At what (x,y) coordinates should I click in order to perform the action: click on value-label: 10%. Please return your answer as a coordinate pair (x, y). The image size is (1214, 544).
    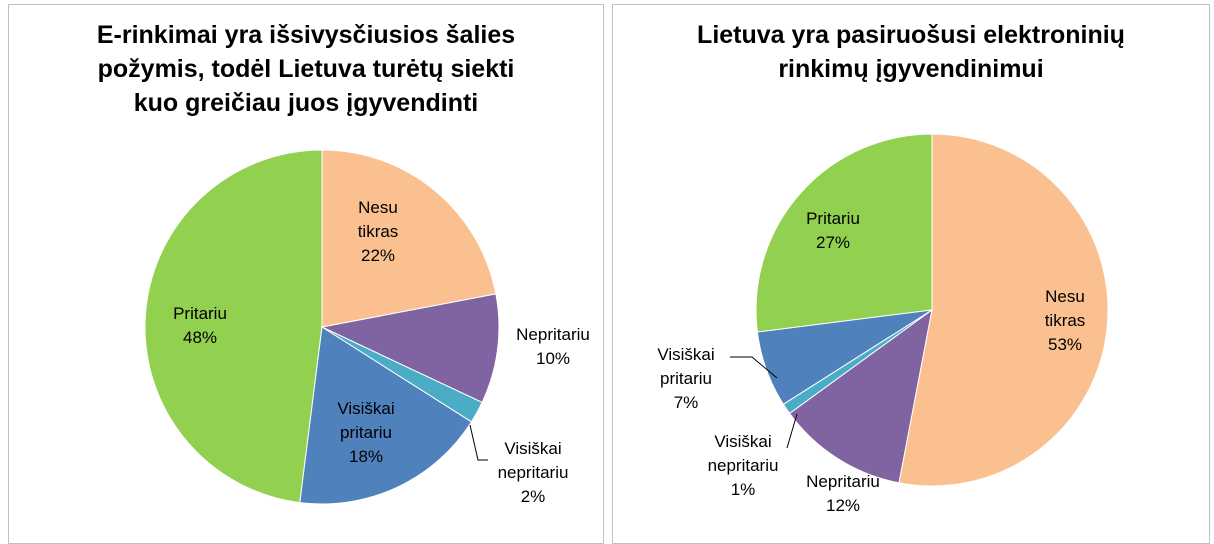
    Looking at the image, I should click on (553, 358).